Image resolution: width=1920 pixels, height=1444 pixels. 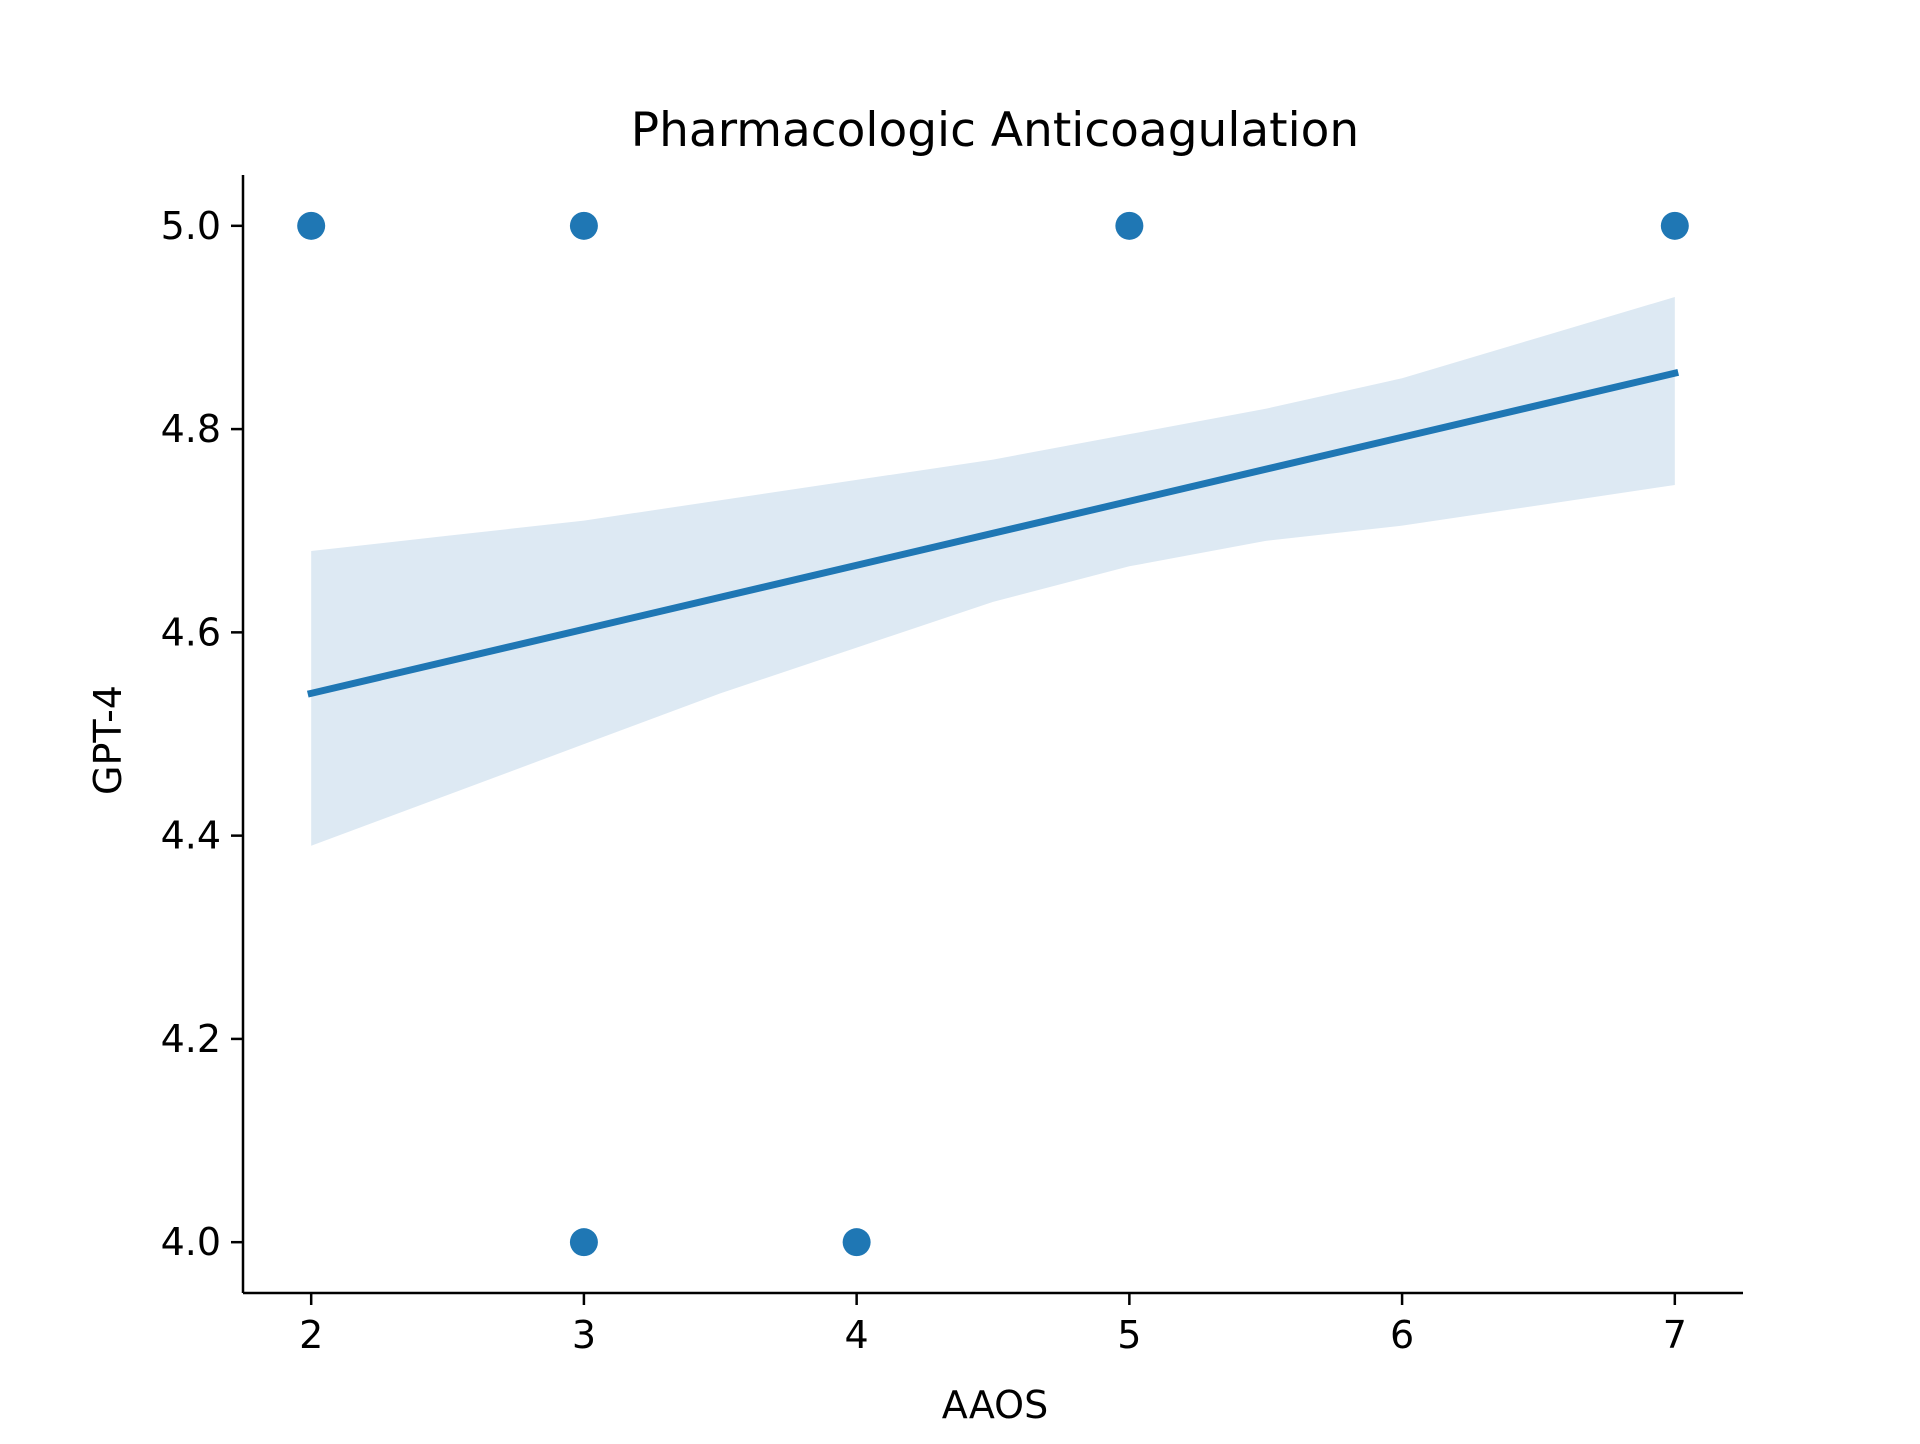 I want to click on y-axis-title: GPT-4, so click(x=108, y=740).